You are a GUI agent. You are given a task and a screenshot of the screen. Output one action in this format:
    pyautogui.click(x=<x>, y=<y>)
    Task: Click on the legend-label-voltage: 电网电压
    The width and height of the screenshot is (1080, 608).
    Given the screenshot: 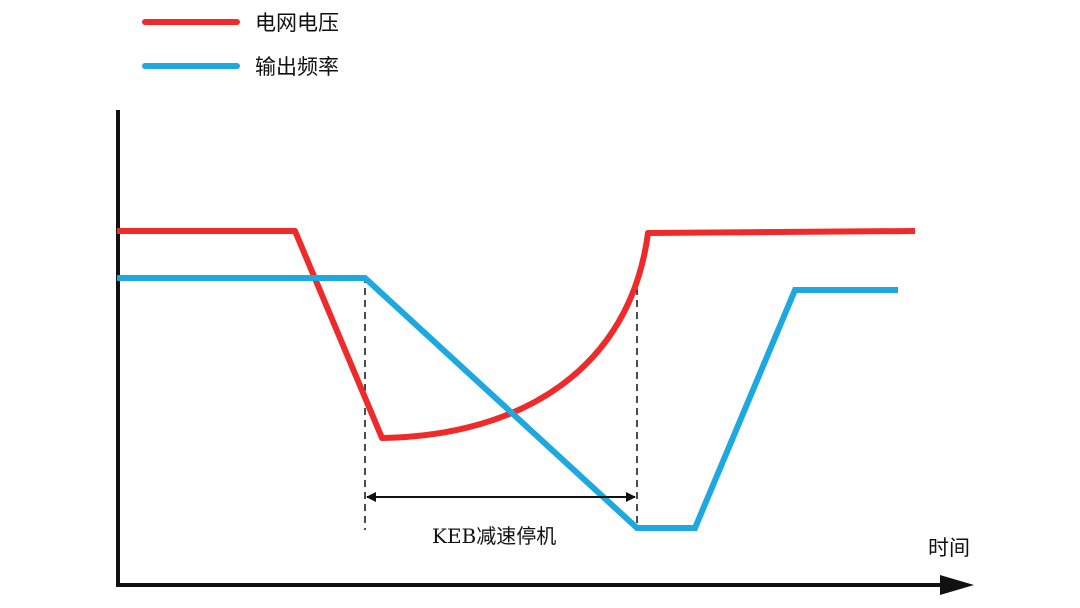 What is the action you would take?
    pyautogui.click(x=297, y=23)
    